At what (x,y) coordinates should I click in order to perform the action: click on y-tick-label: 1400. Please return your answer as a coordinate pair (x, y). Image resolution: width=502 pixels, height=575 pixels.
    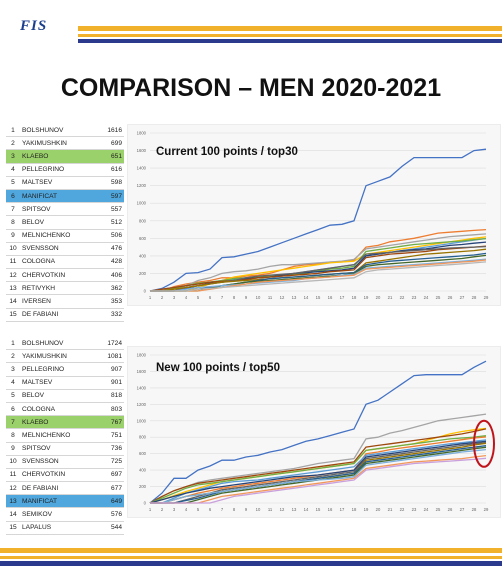
    Looking at the image, I should click on (142, 387).